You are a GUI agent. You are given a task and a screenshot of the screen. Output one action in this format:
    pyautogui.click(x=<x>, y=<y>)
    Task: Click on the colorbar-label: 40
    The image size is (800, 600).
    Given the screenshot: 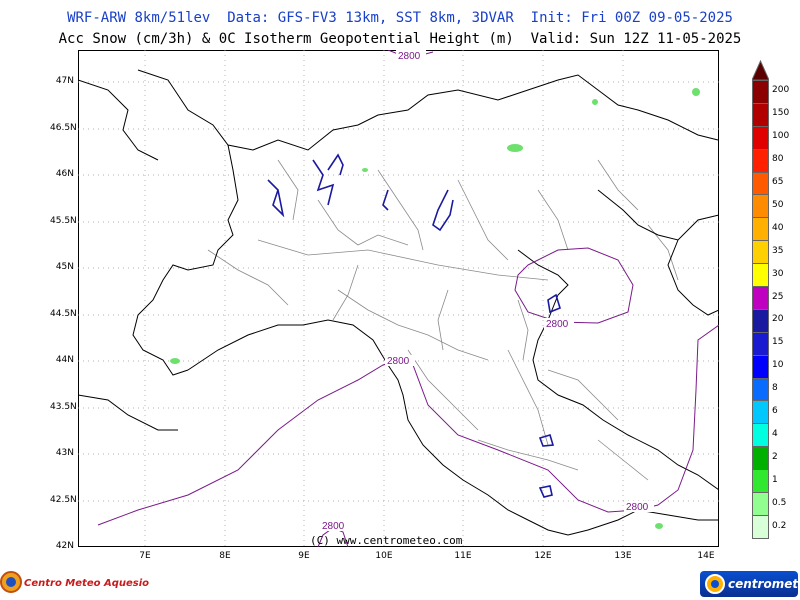 What is the action you would take?
    pyautogui.click(x=778, y=227)
    